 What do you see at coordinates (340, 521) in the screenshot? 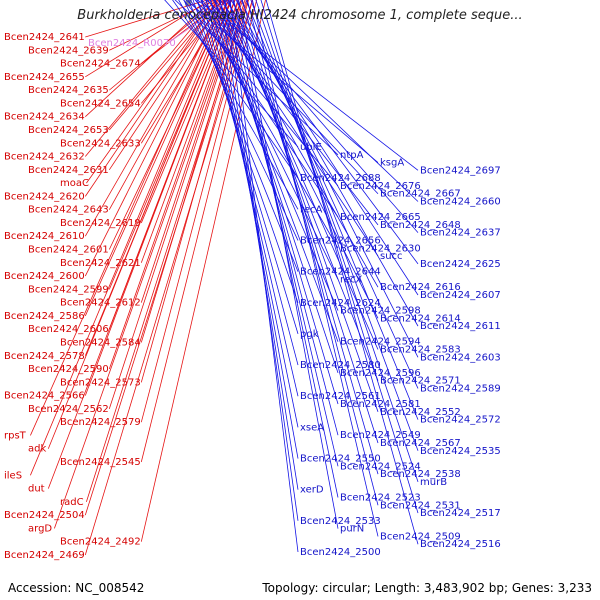
I see `gene-label: Bcen2424_2533` at bounding box center [340, 521].